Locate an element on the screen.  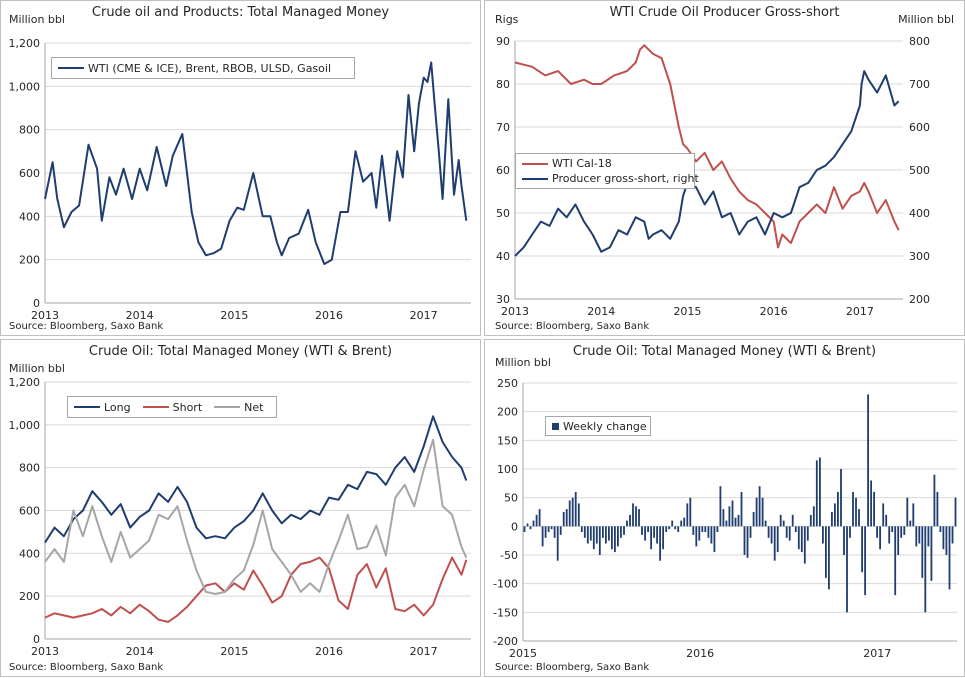
y-axis-label: Million bbl is located at coordinates (37, 368).